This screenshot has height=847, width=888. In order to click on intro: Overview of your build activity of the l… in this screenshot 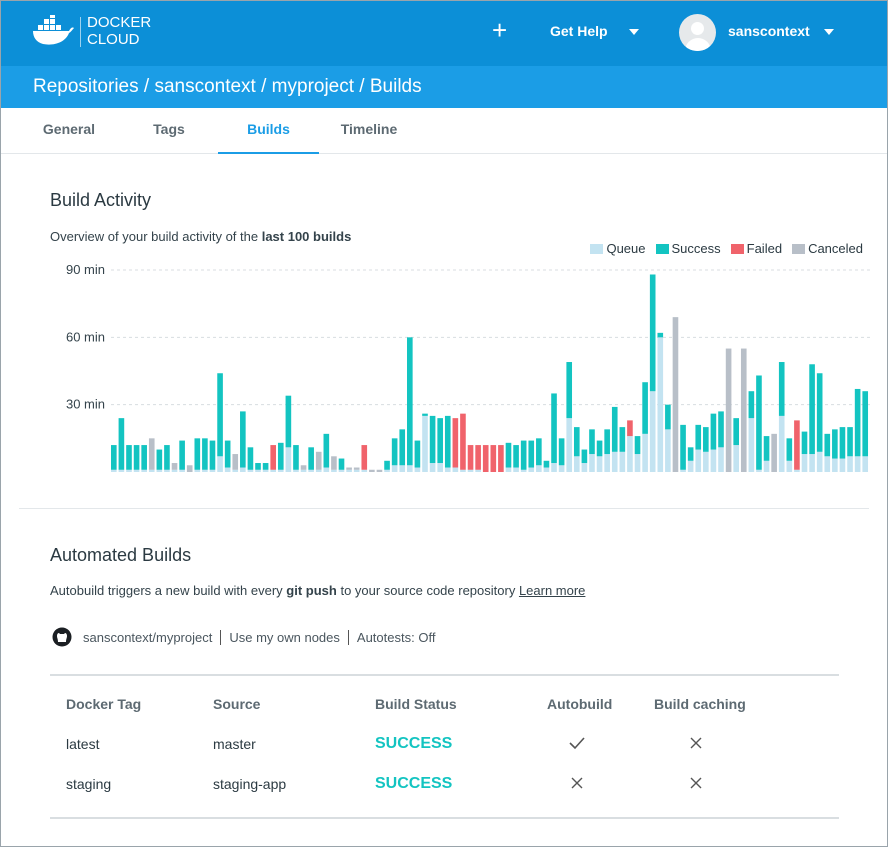, I will do `click(200, 236)`.